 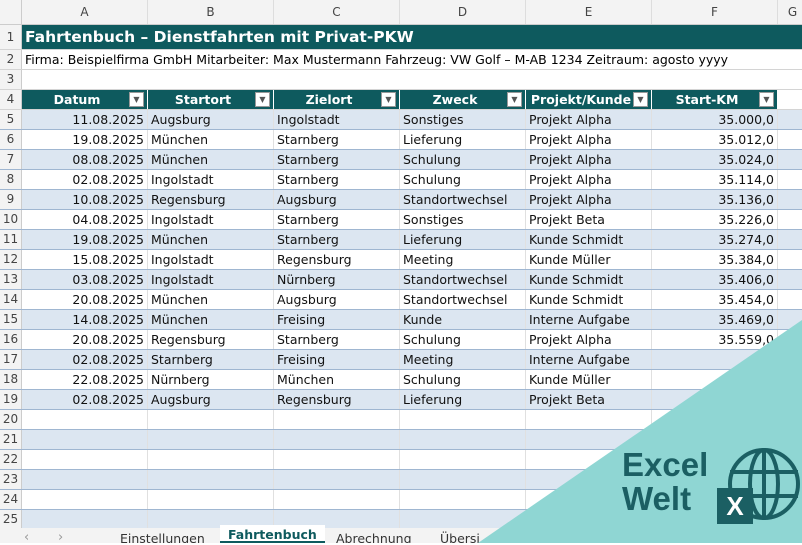 I want to click on table-cell: 35.114,0, so click(x=715, y=179).